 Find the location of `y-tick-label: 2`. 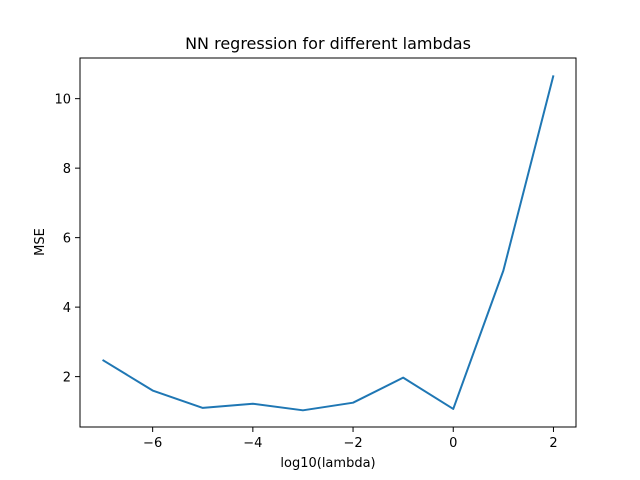

y-tick-label: 2 is located at coordinates (67, 378).